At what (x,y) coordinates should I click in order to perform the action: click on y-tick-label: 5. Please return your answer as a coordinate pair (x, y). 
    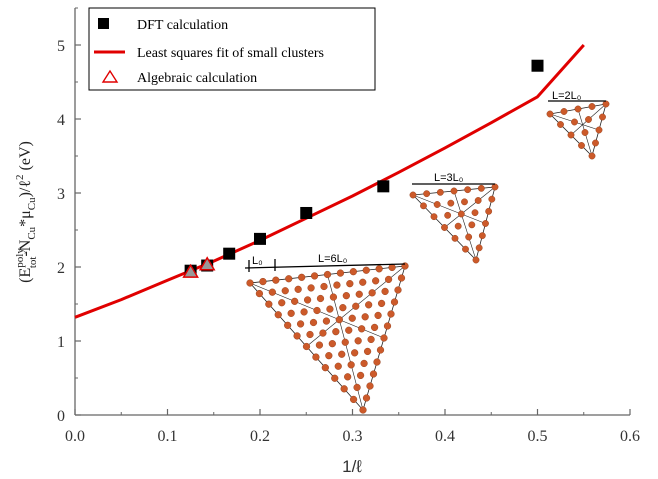
    Looking at the image, I should click on (61, 46).